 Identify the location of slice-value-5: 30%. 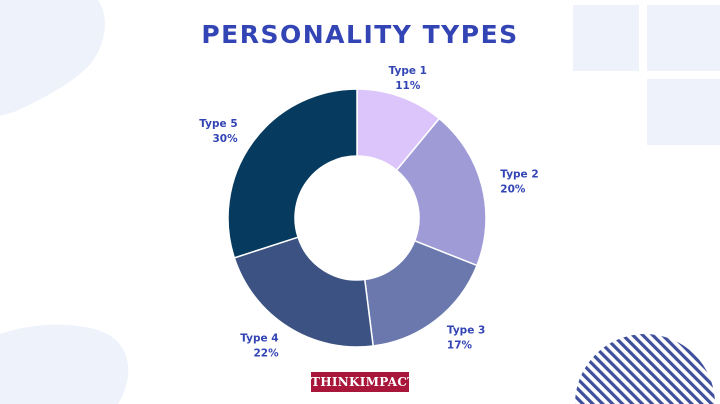
(226, 139).